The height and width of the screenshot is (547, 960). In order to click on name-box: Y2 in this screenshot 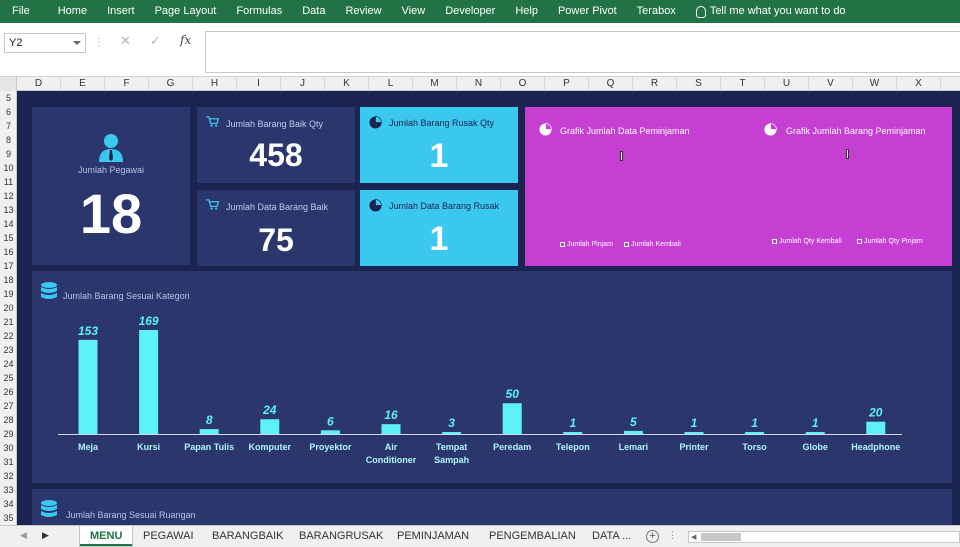, I will do `click(45, 43)`.